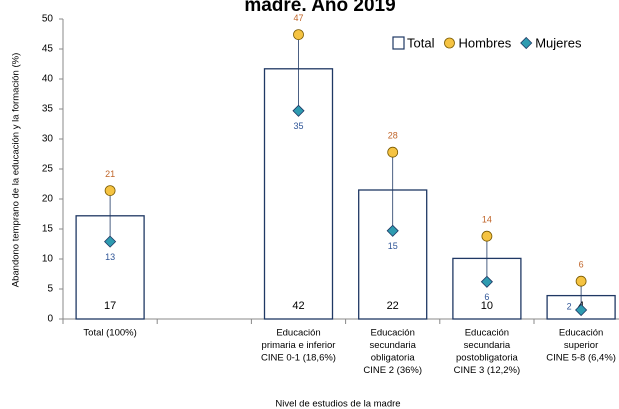 The height and width of the screenshot is (409, 619). What do you see at coordinates (393, 246) in the screenshot?
I see `mujeres-label: 15` at bounding box center [393, 246].